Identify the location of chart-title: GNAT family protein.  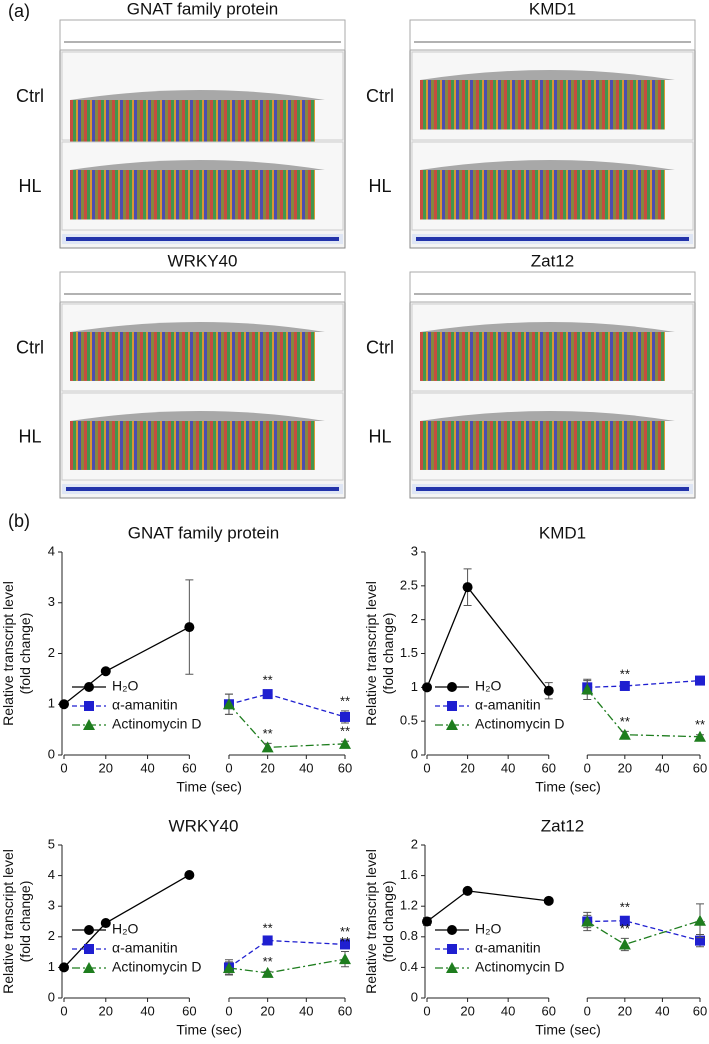
(203, 532).